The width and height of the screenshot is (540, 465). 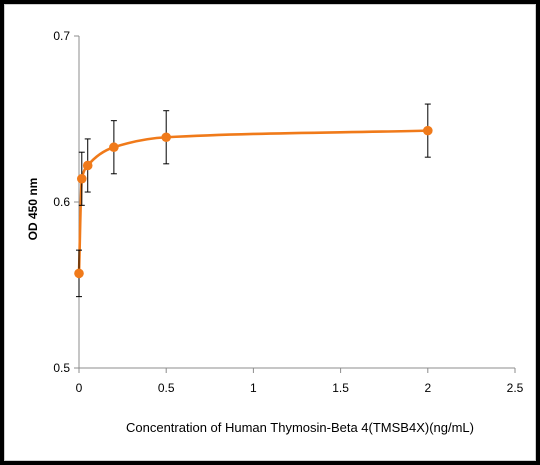 What do you see at coordinates (61, 202) in the screenshot?
I see `y-tick-label: 0.6` at bounding box center [61, 202].